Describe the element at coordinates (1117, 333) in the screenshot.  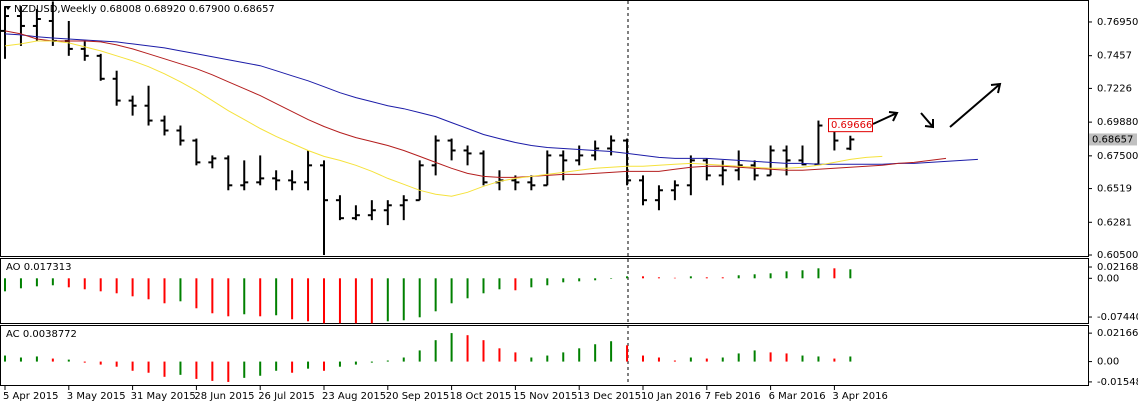
I see `y-tick-label: 0.02166` at that location.